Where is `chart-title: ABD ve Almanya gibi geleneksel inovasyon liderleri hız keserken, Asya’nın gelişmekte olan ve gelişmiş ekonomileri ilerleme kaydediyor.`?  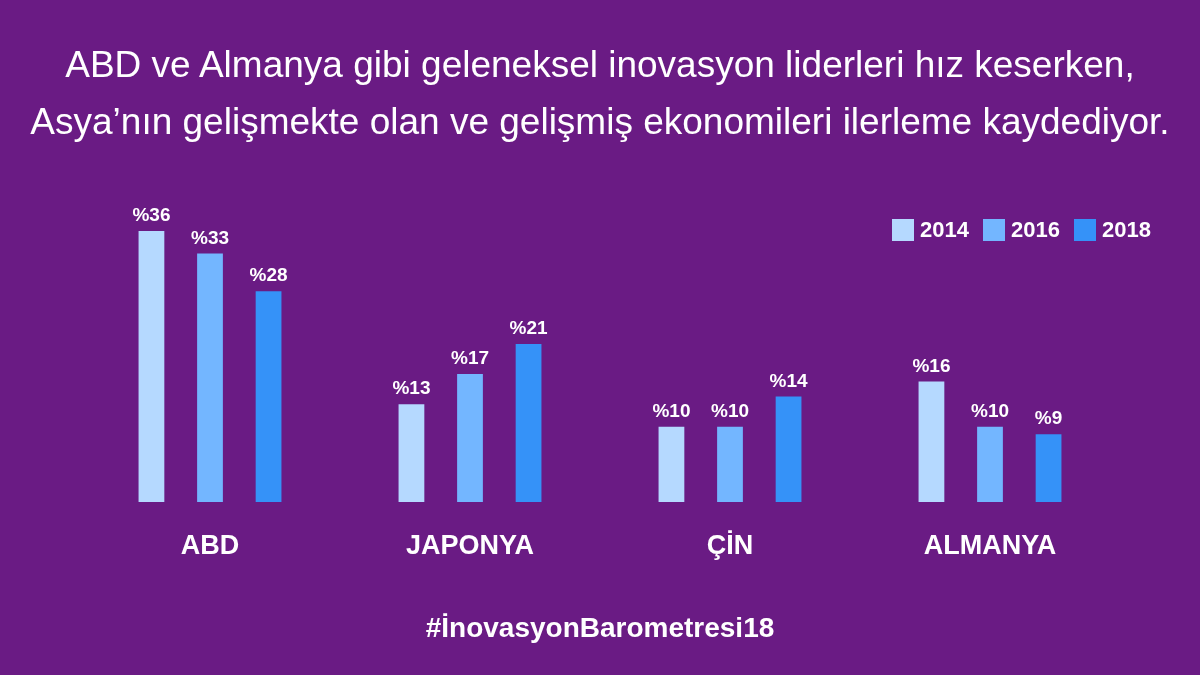 chart-title: ABD ve Almanya gibi geleneksel inovasyon liderleri hız keserken, Asya’nın gelişmekte olan ve gelişmiş ekonomileri ilerleme kaydediyor. is located at coordinates (600, 93).